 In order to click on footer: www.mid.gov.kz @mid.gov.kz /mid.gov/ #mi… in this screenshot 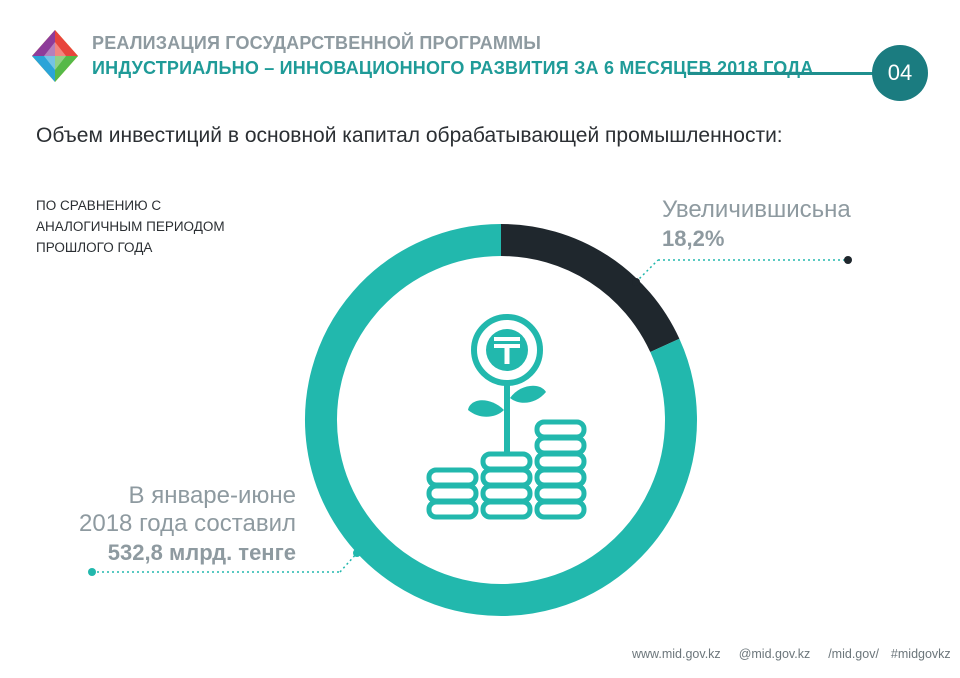, I will do `click(788, 654)`.